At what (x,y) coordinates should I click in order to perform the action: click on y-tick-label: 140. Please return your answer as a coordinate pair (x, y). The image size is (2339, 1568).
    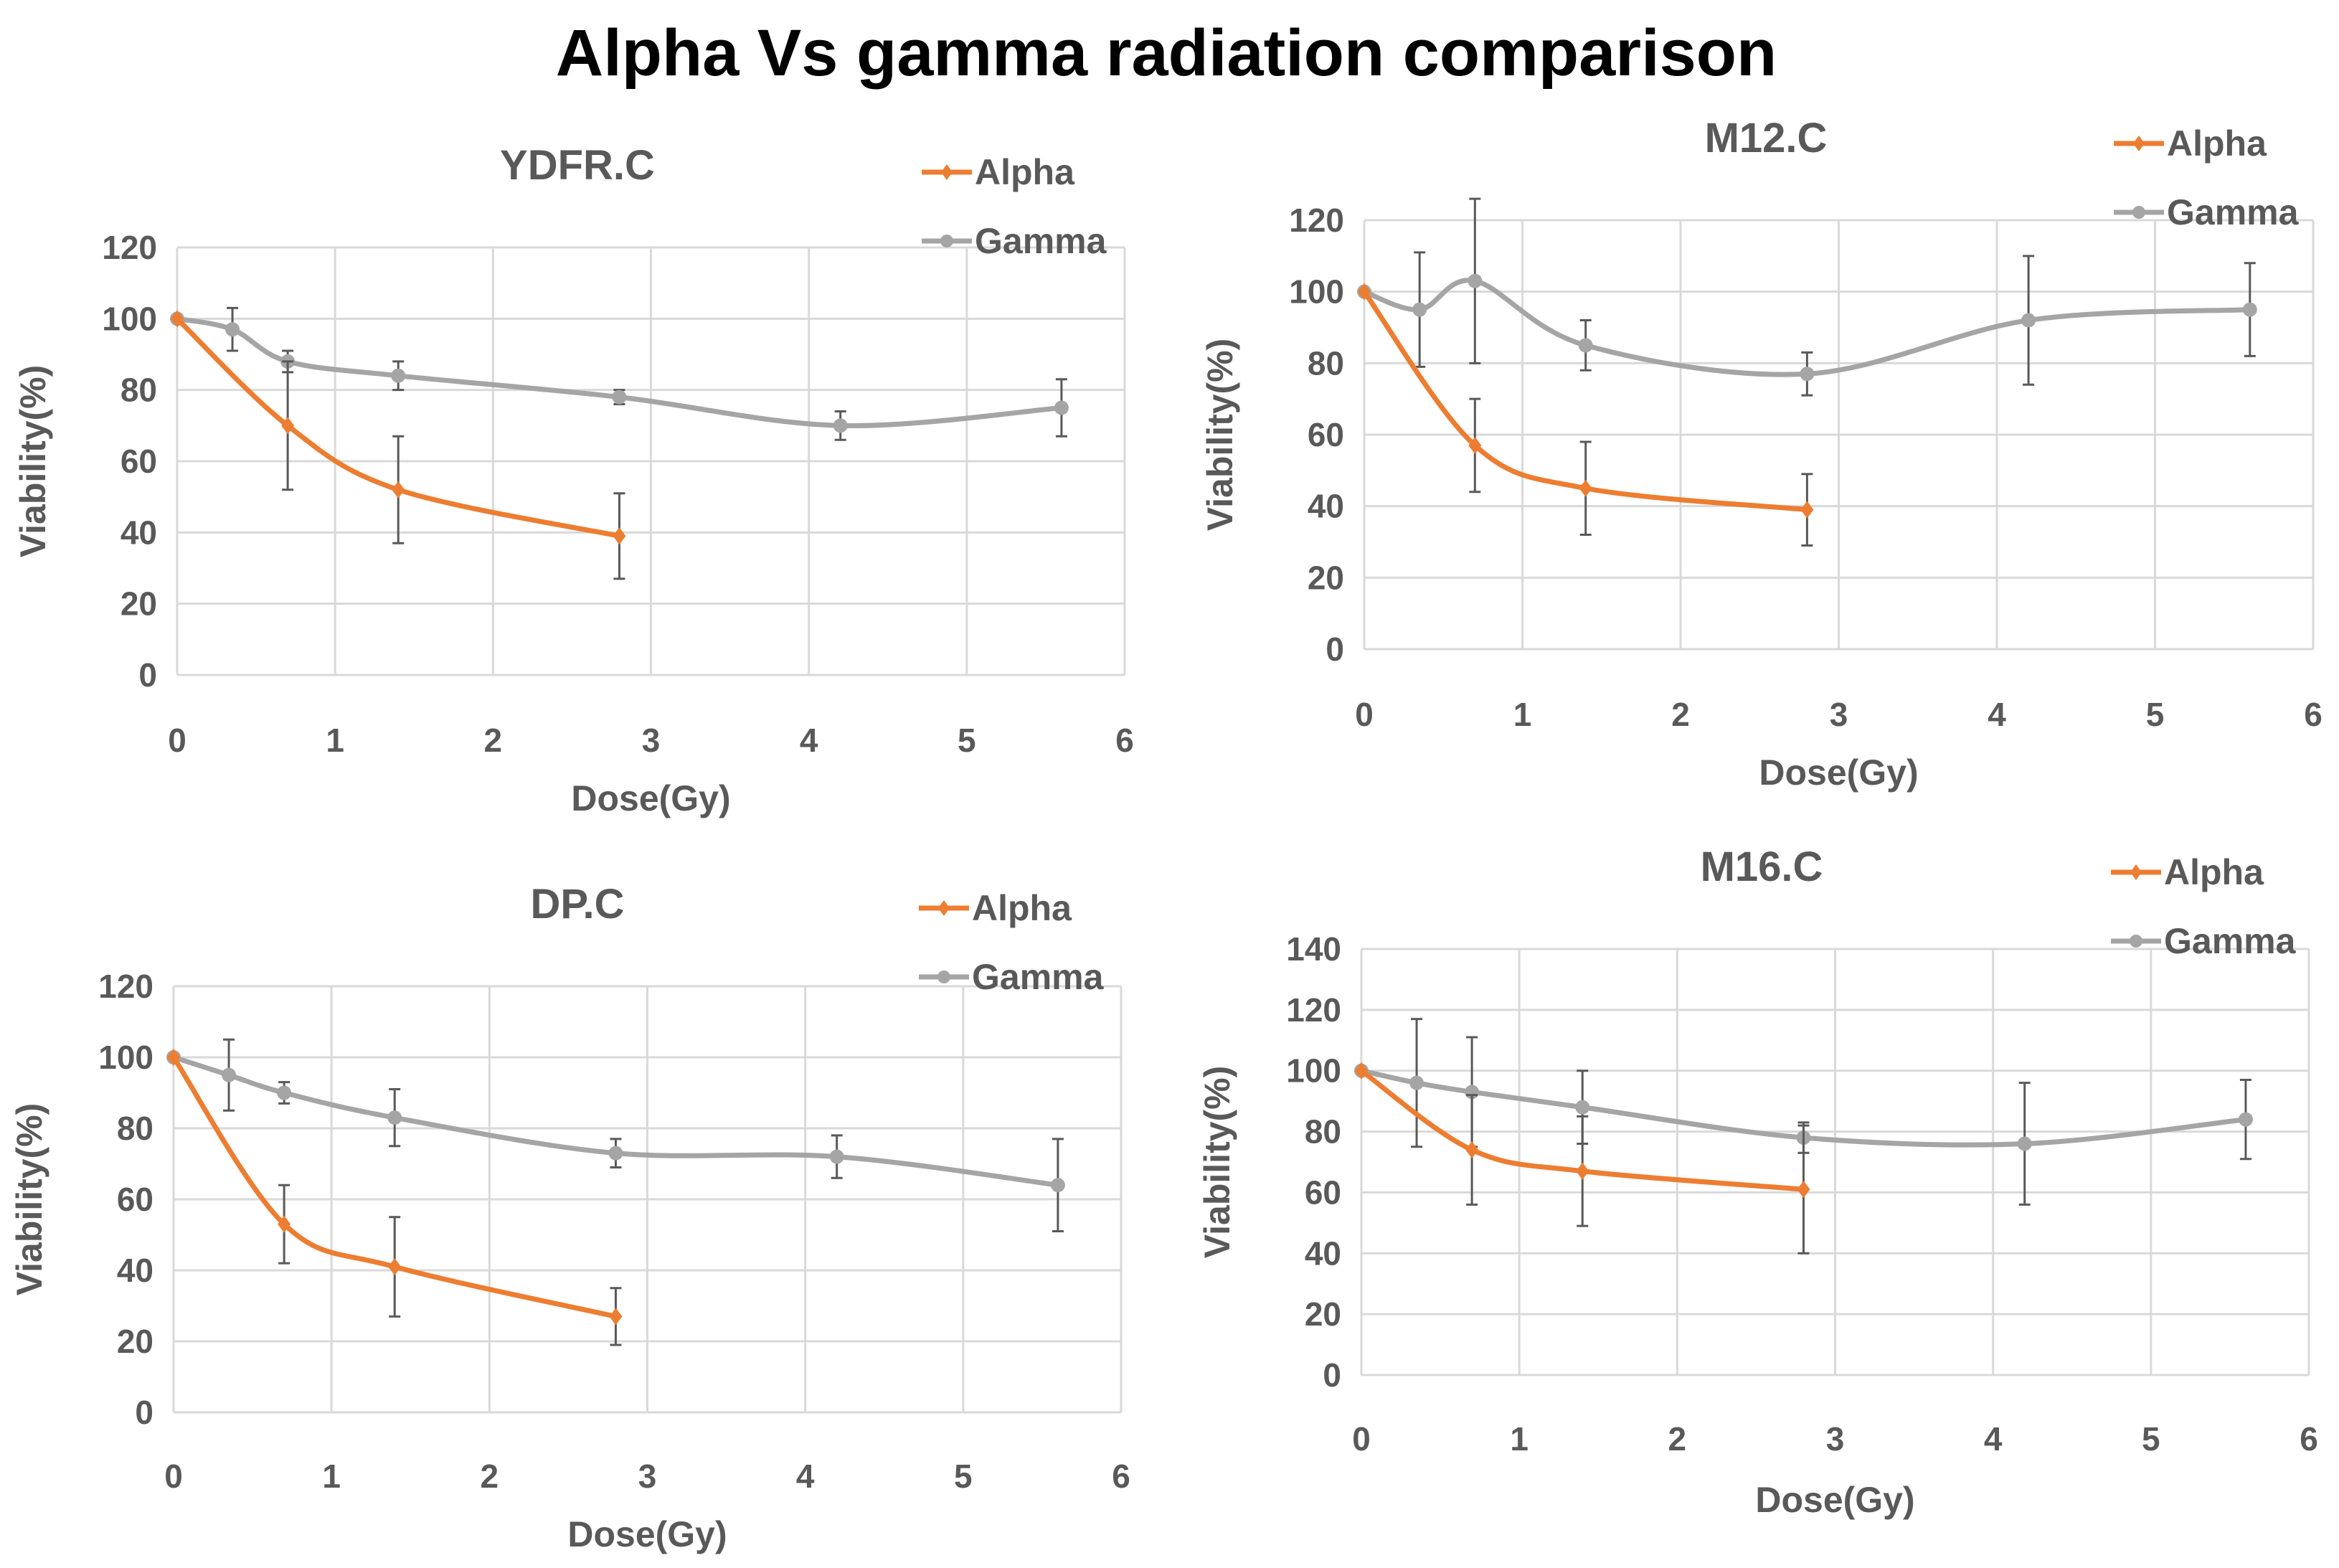
    Looking at the image, I should click on (1313, 949).